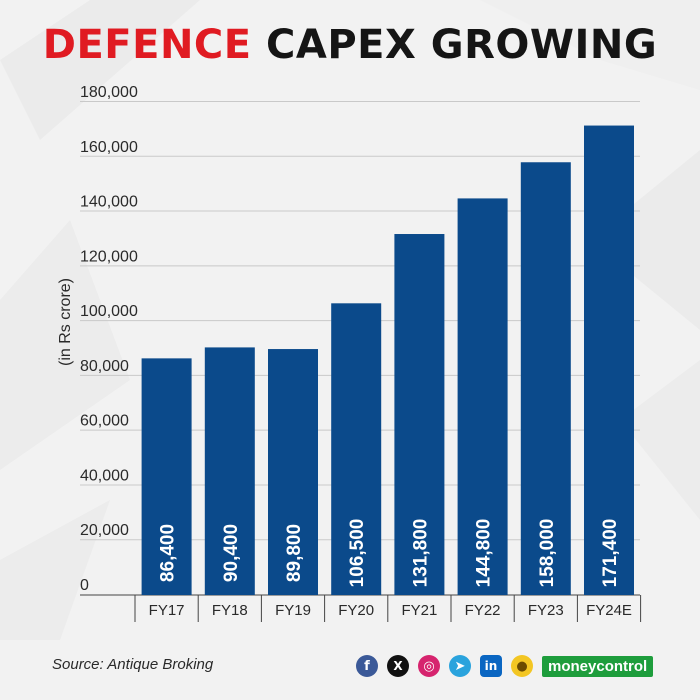 The image size is (700, 700). Describe the element at coordinates (398, 666) in the screenshot. I see `x-icon: X` at that location.